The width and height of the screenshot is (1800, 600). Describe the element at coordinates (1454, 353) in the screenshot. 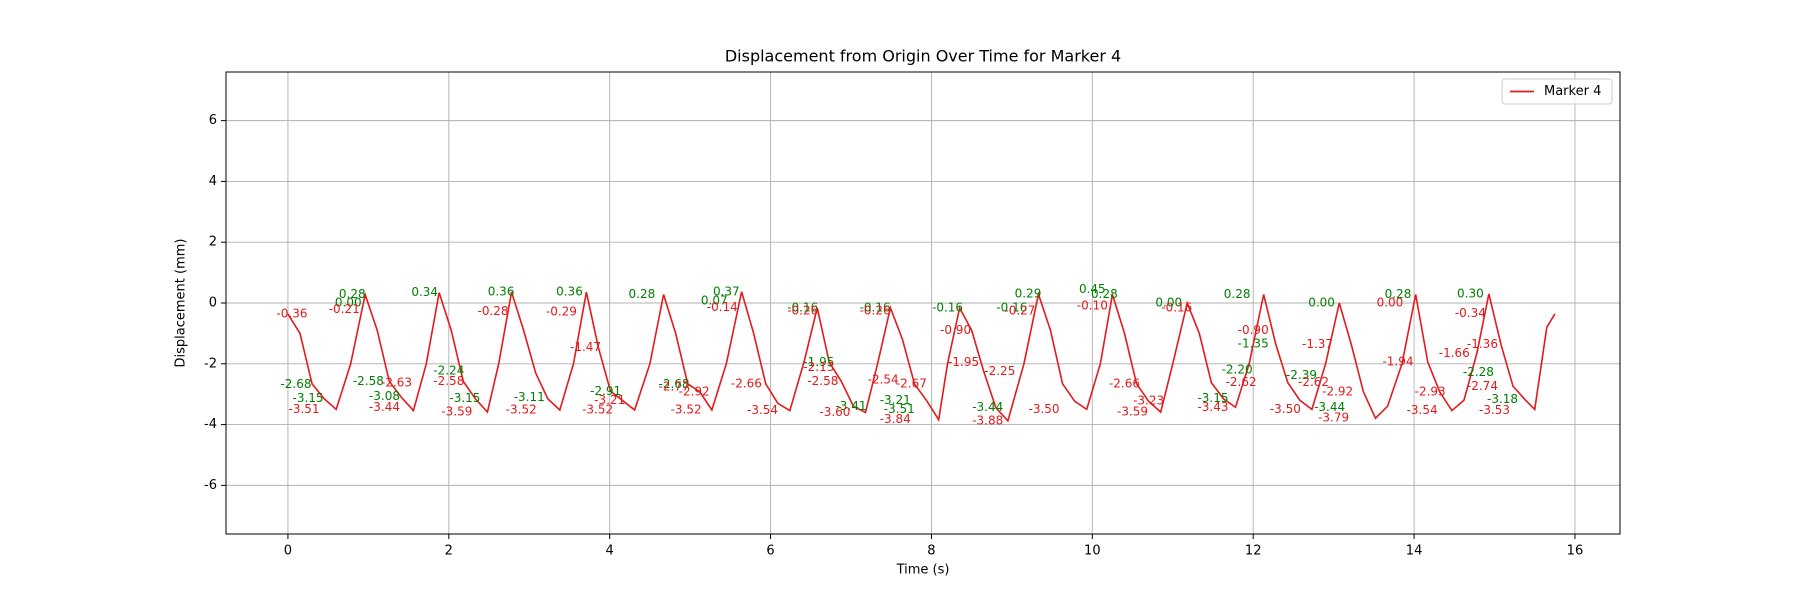

I see `annotation: -1.66` at that location.